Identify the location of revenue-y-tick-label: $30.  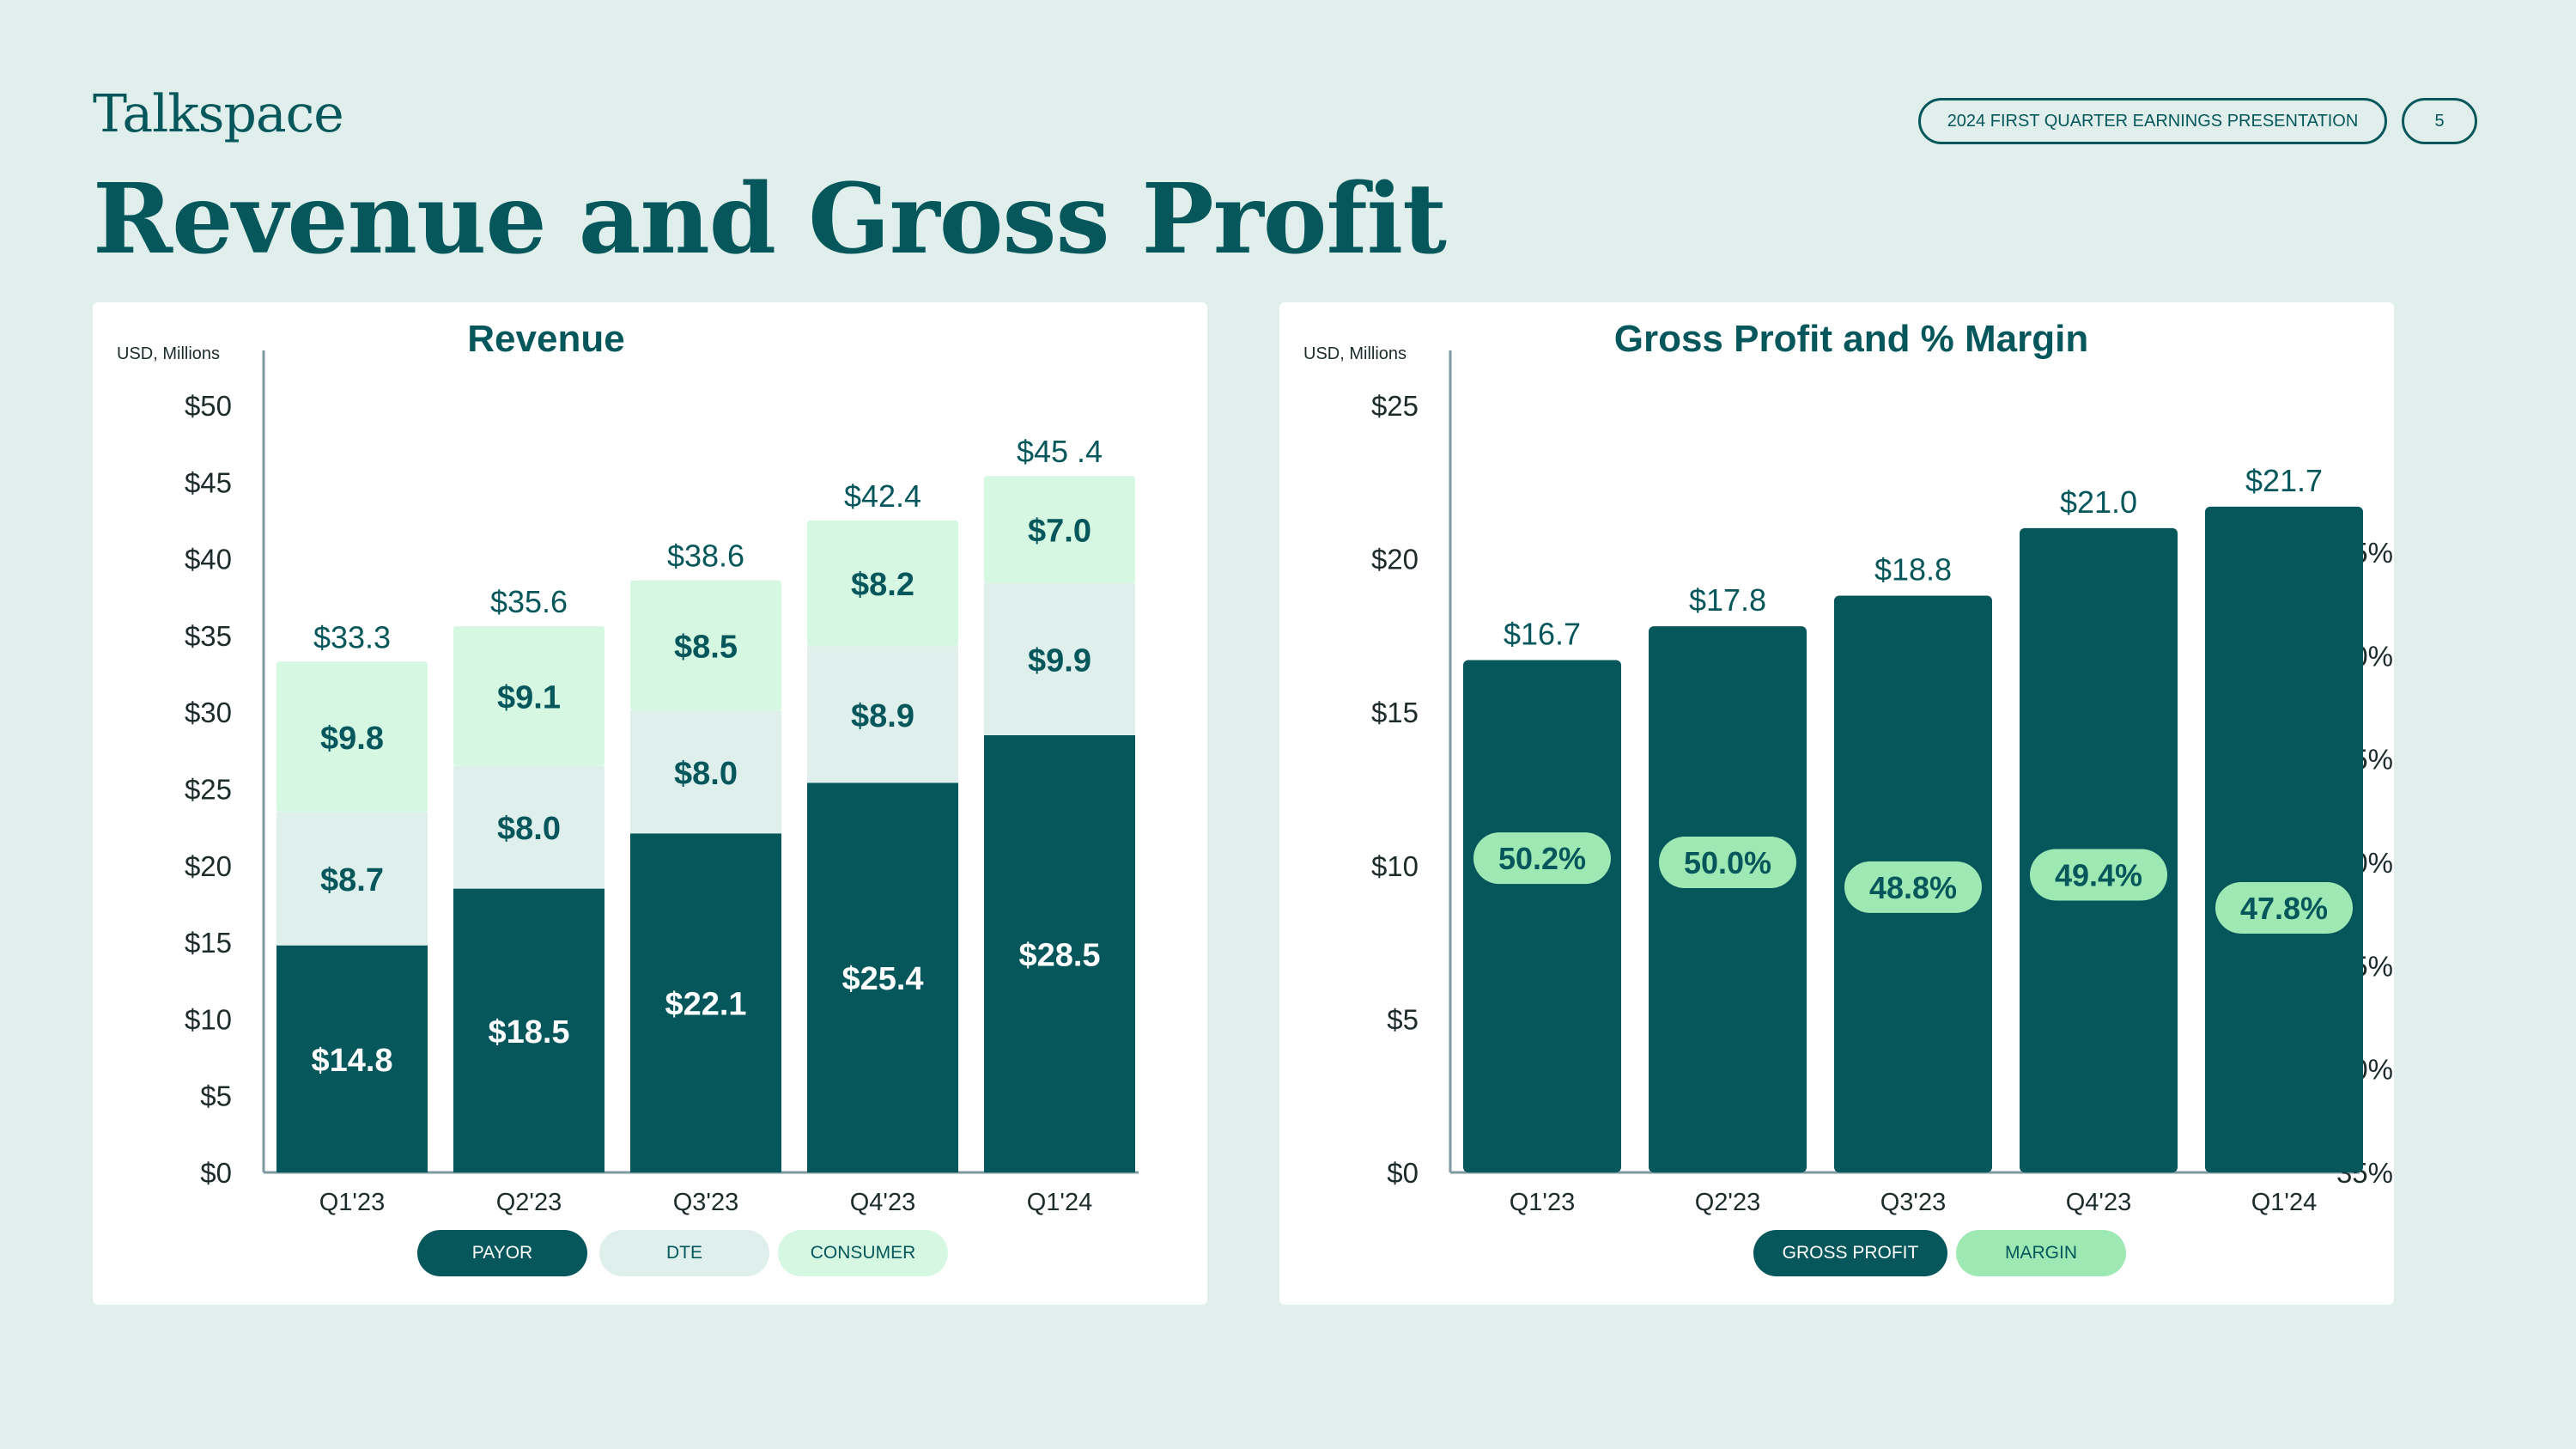
(208, 712).